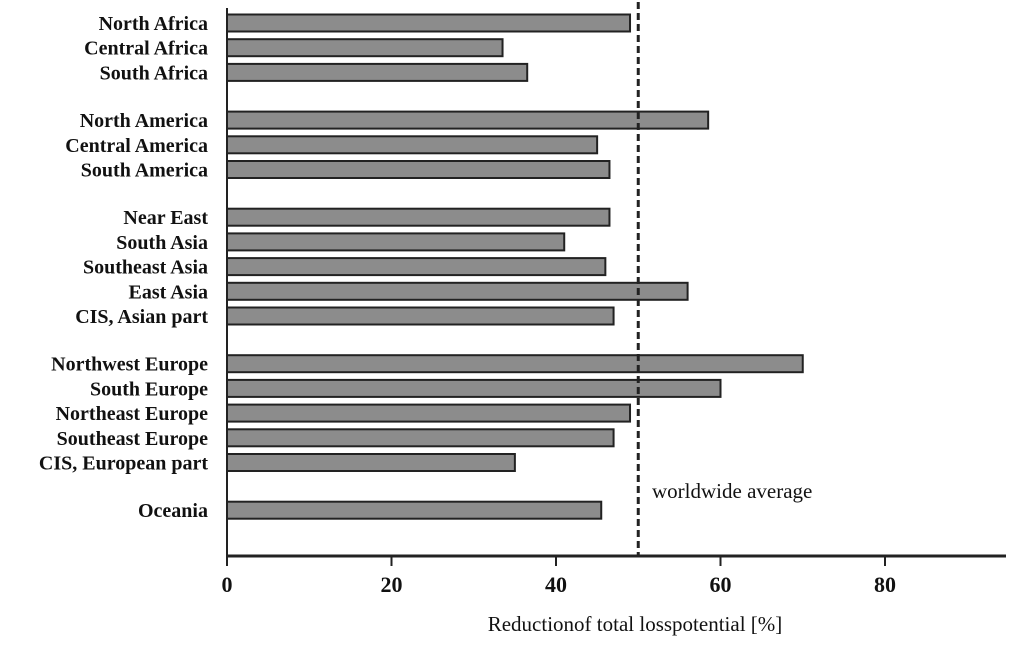 This screenshot has width=1010, height=646. I want to click on bar-northeast-europe, so click(429, 413).